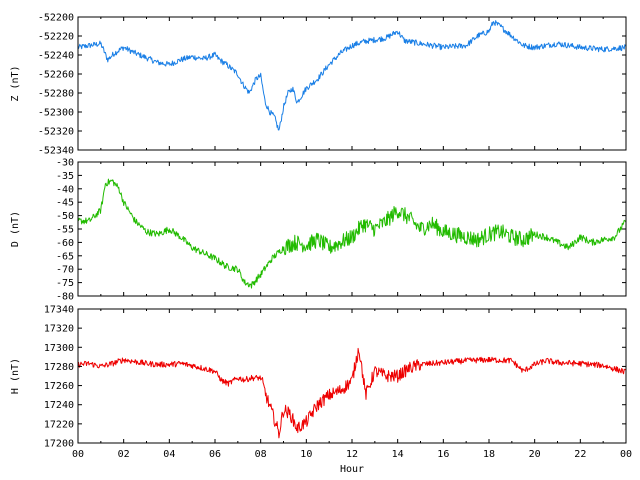  I want to click on y-tick-label-h: 17320, so click(59, 329).